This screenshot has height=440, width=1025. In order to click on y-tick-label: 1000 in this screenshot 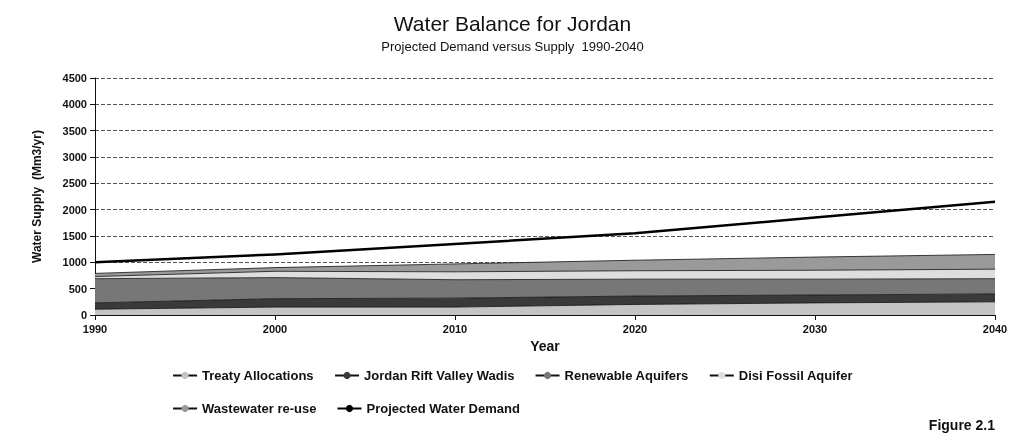, I will do `click(74, 262)`.